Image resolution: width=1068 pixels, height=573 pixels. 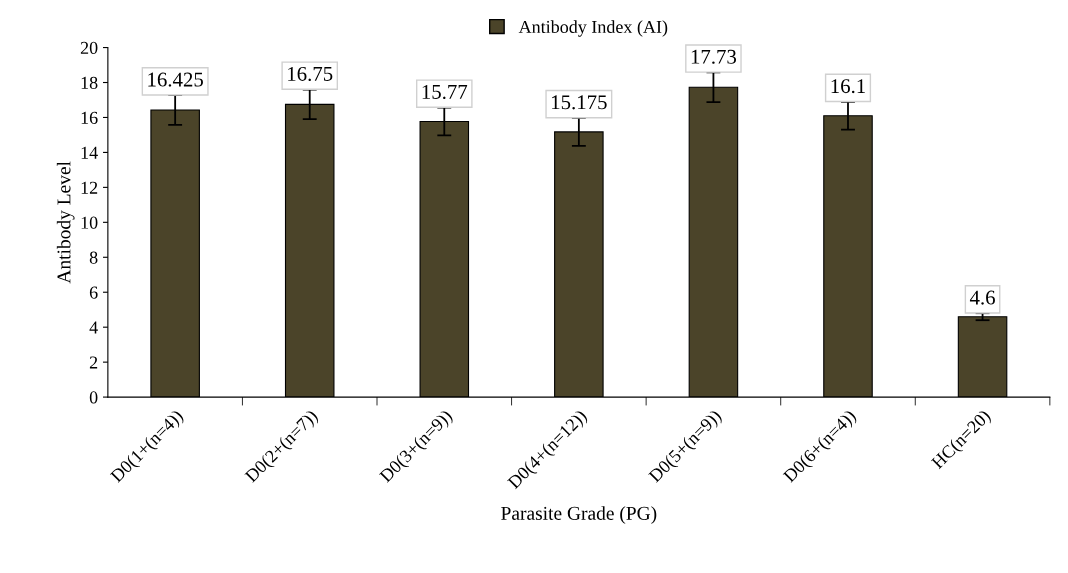 I want to click on data-label: 16.1, so click(x=848, y=86).